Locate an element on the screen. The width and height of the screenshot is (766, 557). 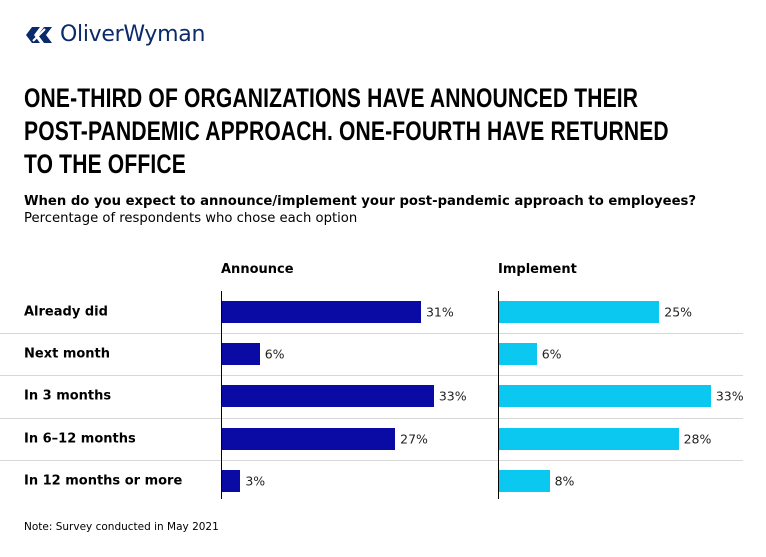
implement-value-label: 28% is located at coordinates (697, 439).